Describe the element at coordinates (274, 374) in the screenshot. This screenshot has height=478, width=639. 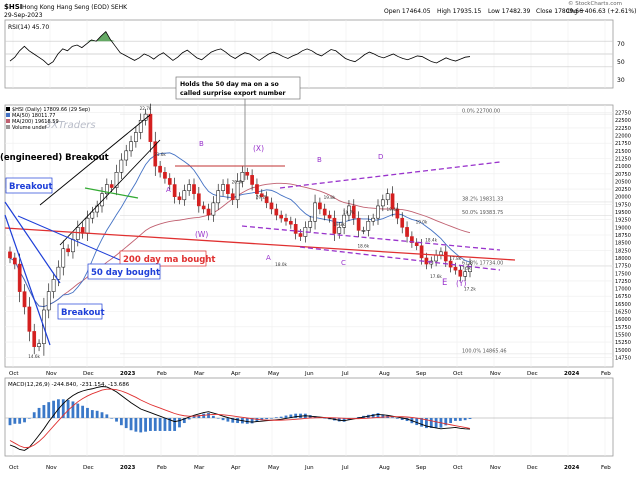
I see `x-axis-label: May` at that location.